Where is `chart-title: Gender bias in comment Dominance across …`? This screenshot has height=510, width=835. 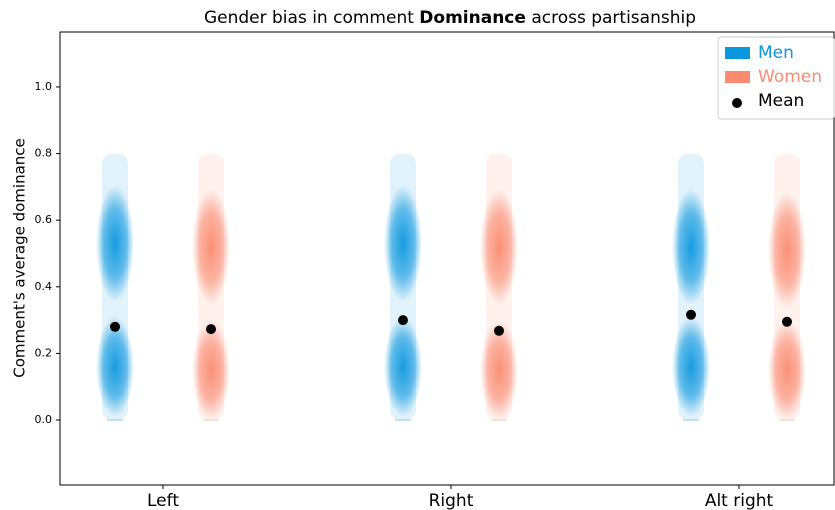 chart-title: Gender bias in comment Dominance across … is located at coordinates (450, 18).